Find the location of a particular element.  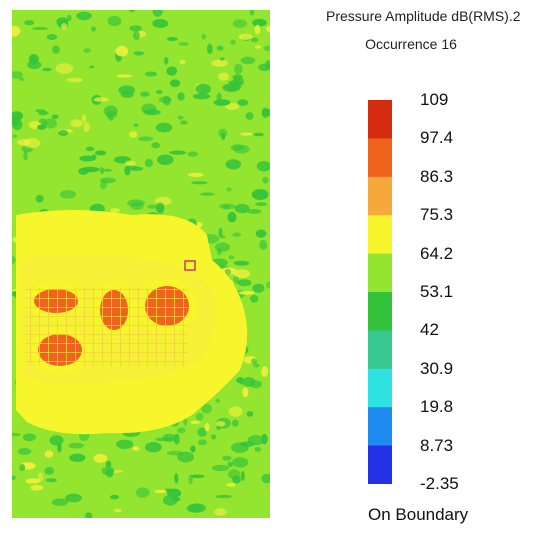

color-scale is located at coordinates (380, 292).